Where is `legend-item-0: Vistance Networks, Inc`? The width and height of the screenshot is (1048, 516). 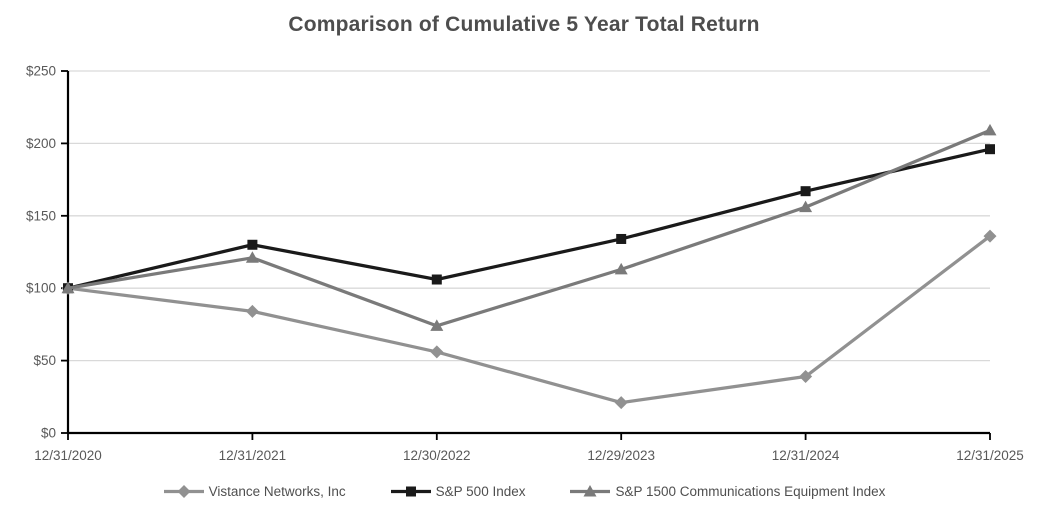
legend-item-0: Vistance Networks, Inc is located at coordinates (254, 491).